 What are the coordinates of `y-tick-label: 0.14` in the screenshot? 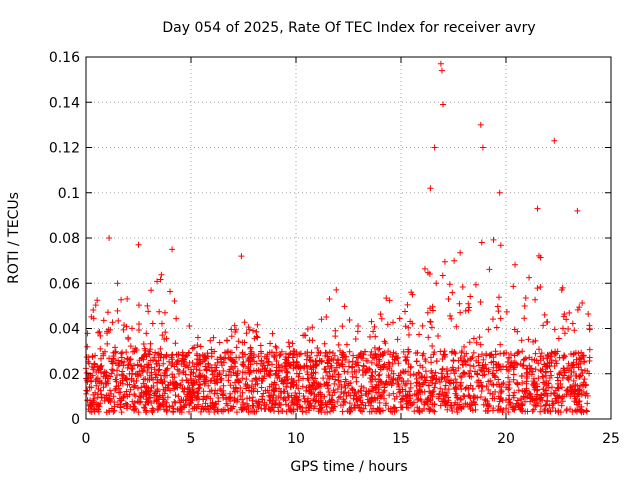 It's located at (64, 103).